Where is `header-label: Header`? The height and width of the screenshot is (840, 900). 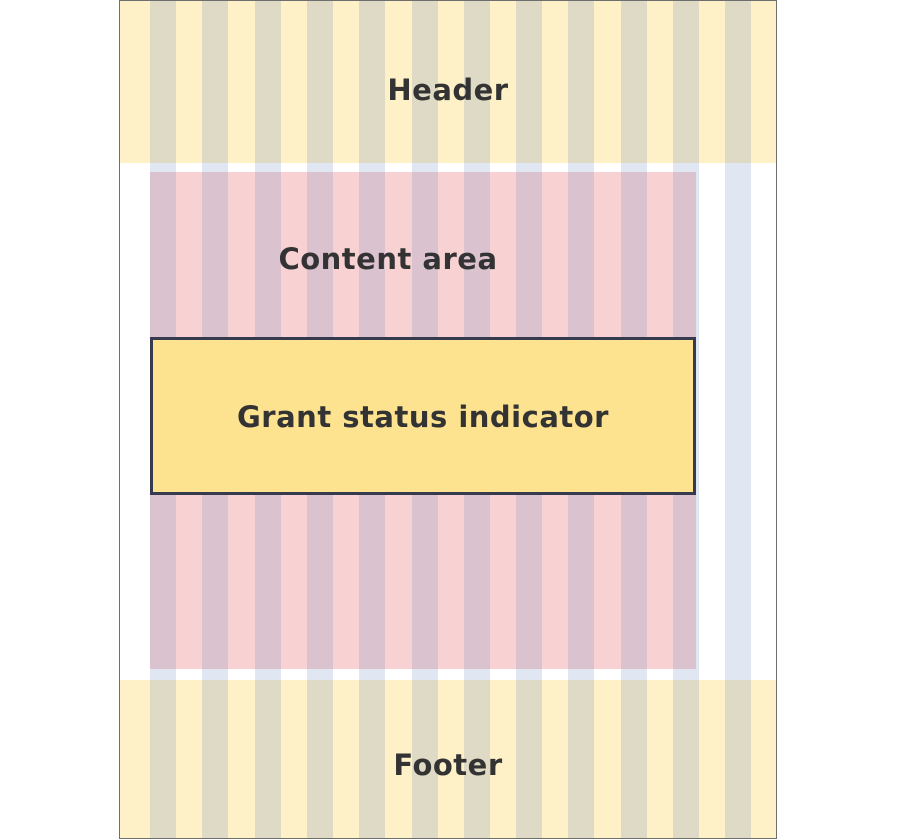 header-label: Header is located at coordinates (448, 90).